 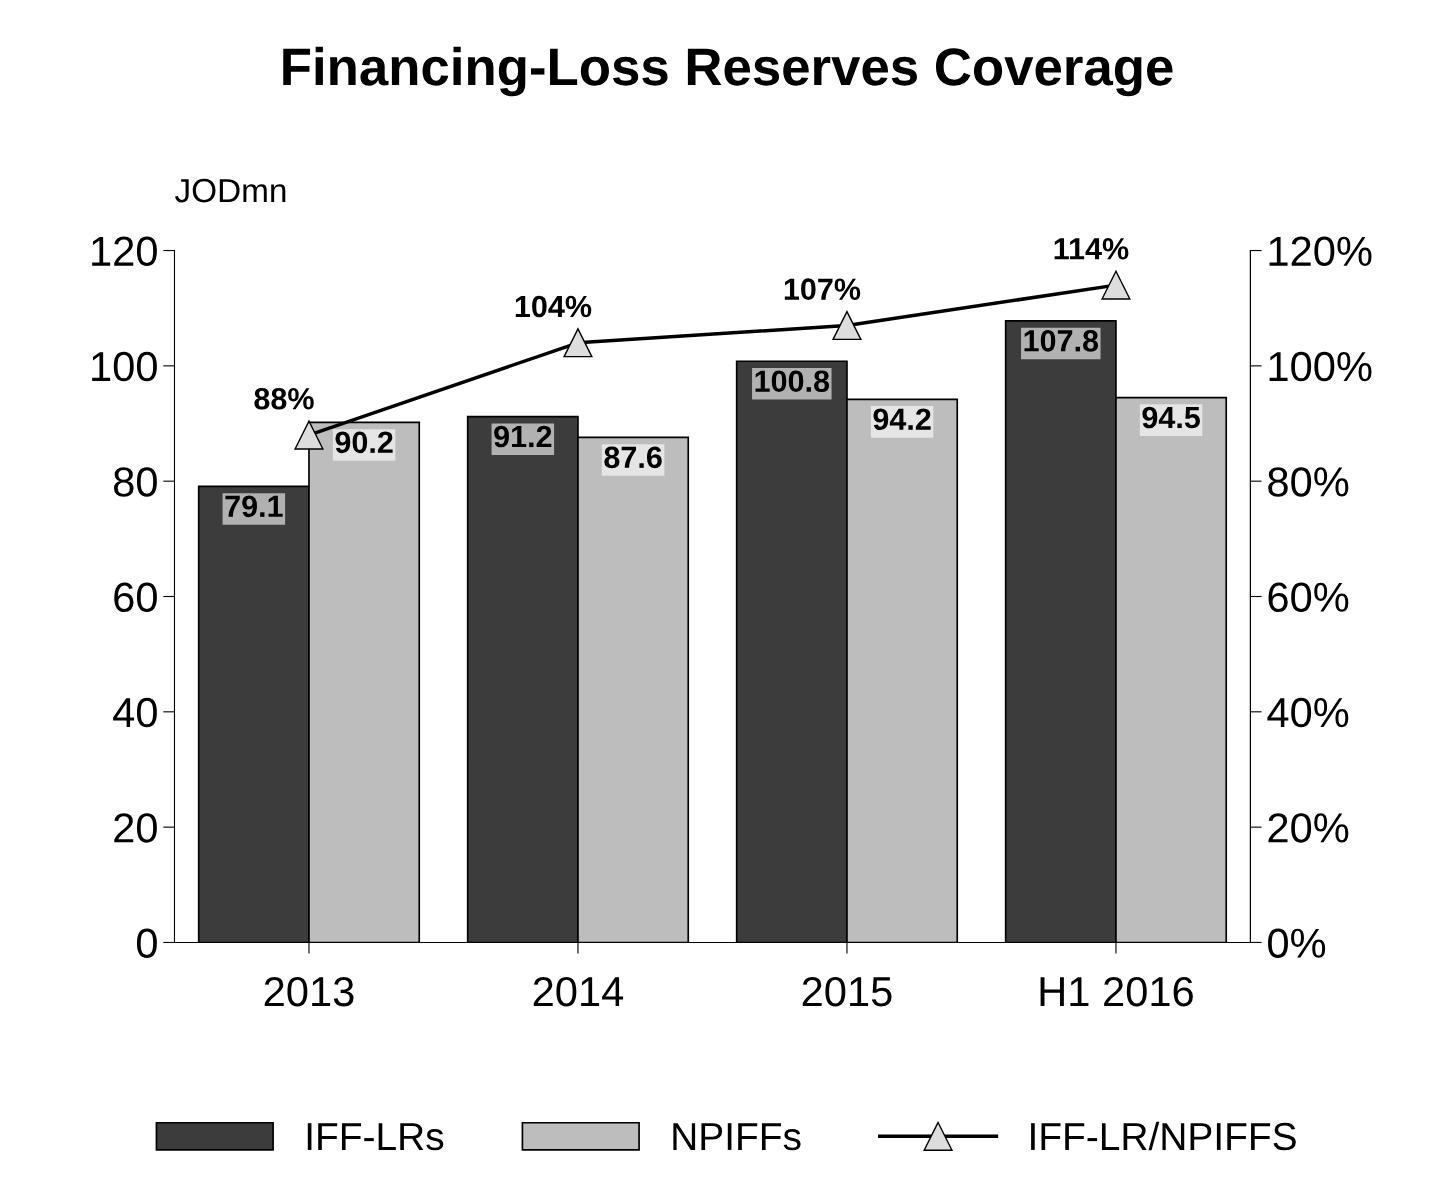 I want to click on y-tick-label: 80, so click(x=135, y=482).